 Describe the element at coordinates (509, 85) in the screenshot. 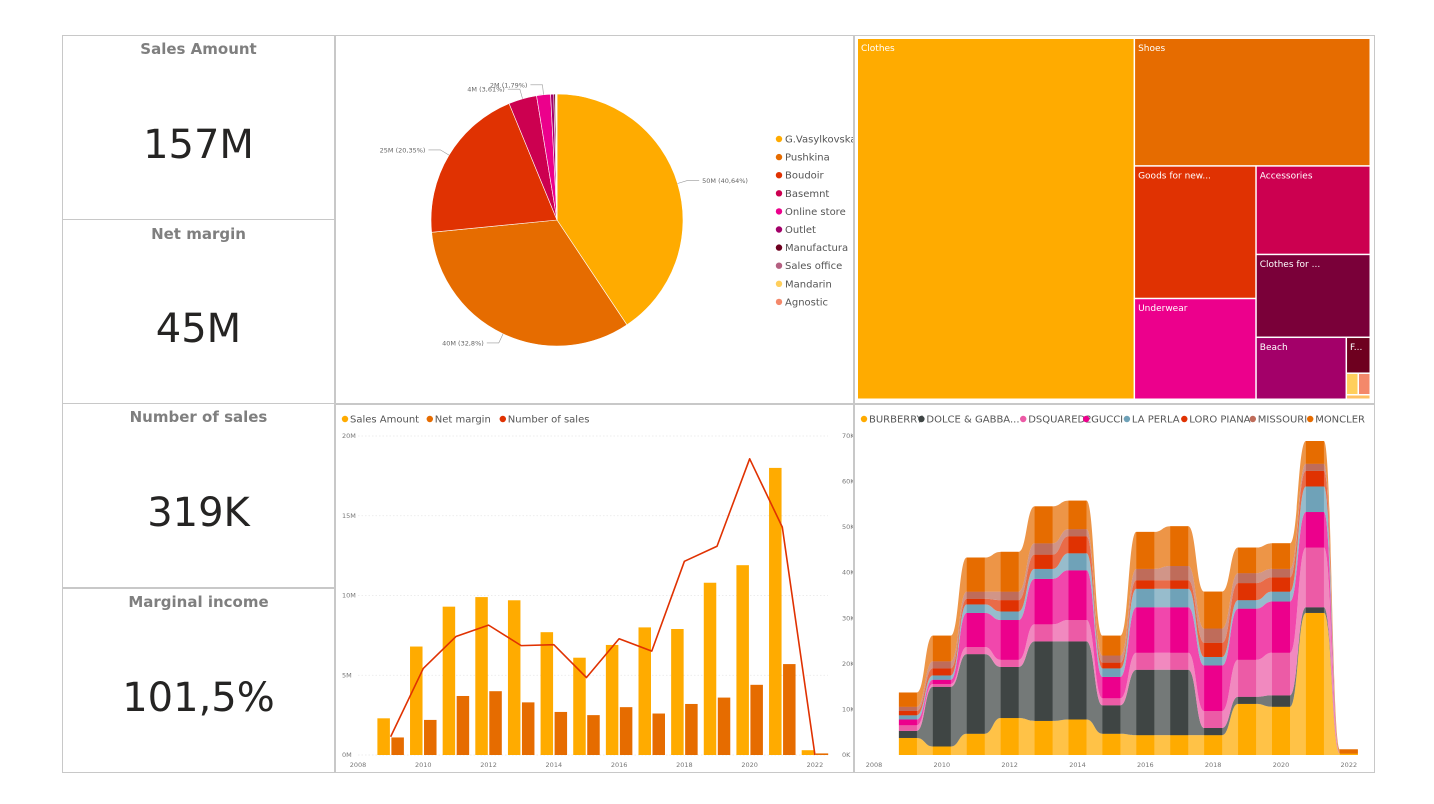

I see `pie-data-label-text: 2M (1,79%)` at that location.